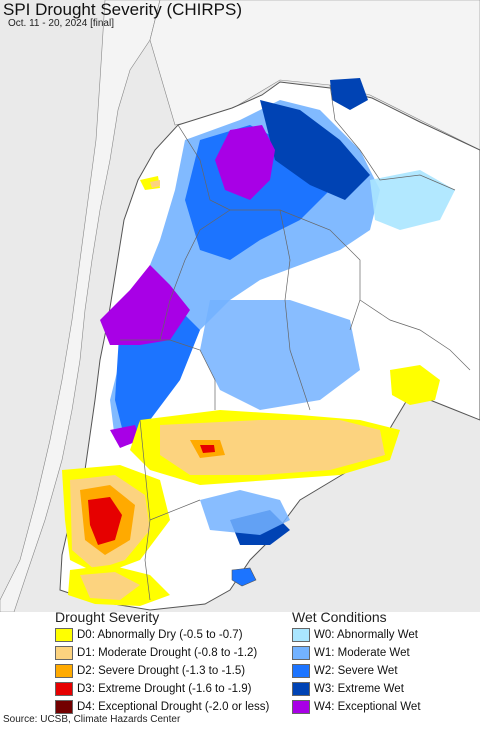 Image resolution: width=480 pixels, height=730 pixels. Describe the element at coordinates (145, 305) in the screenshot. I see `w4-west` at that location.